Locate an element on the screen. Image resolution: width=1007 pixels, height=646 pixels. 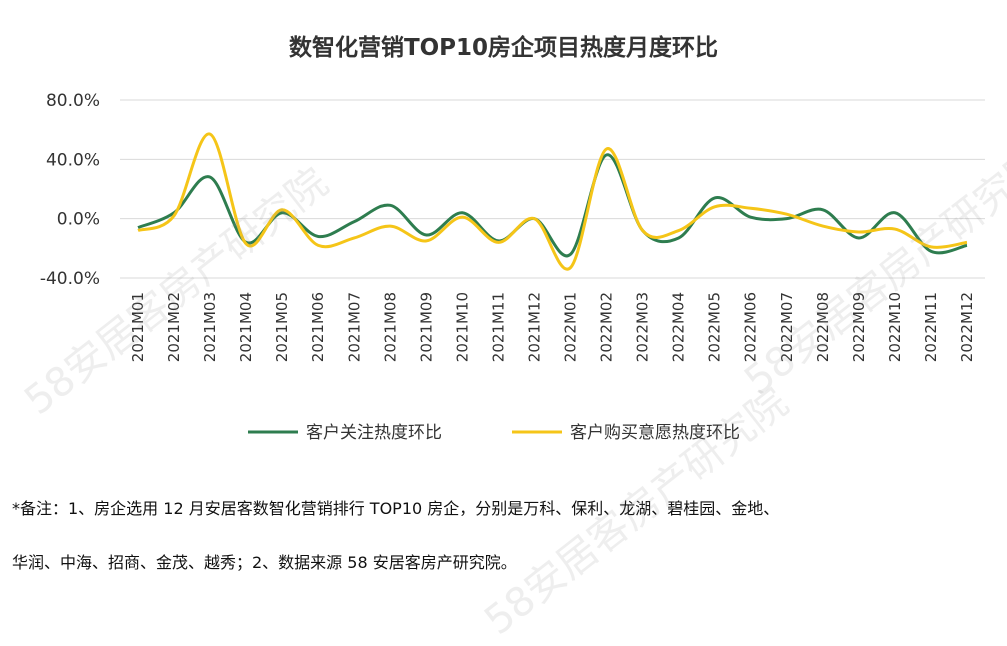
y-tick-label: 0.0% is located at coordinates (78, 220).